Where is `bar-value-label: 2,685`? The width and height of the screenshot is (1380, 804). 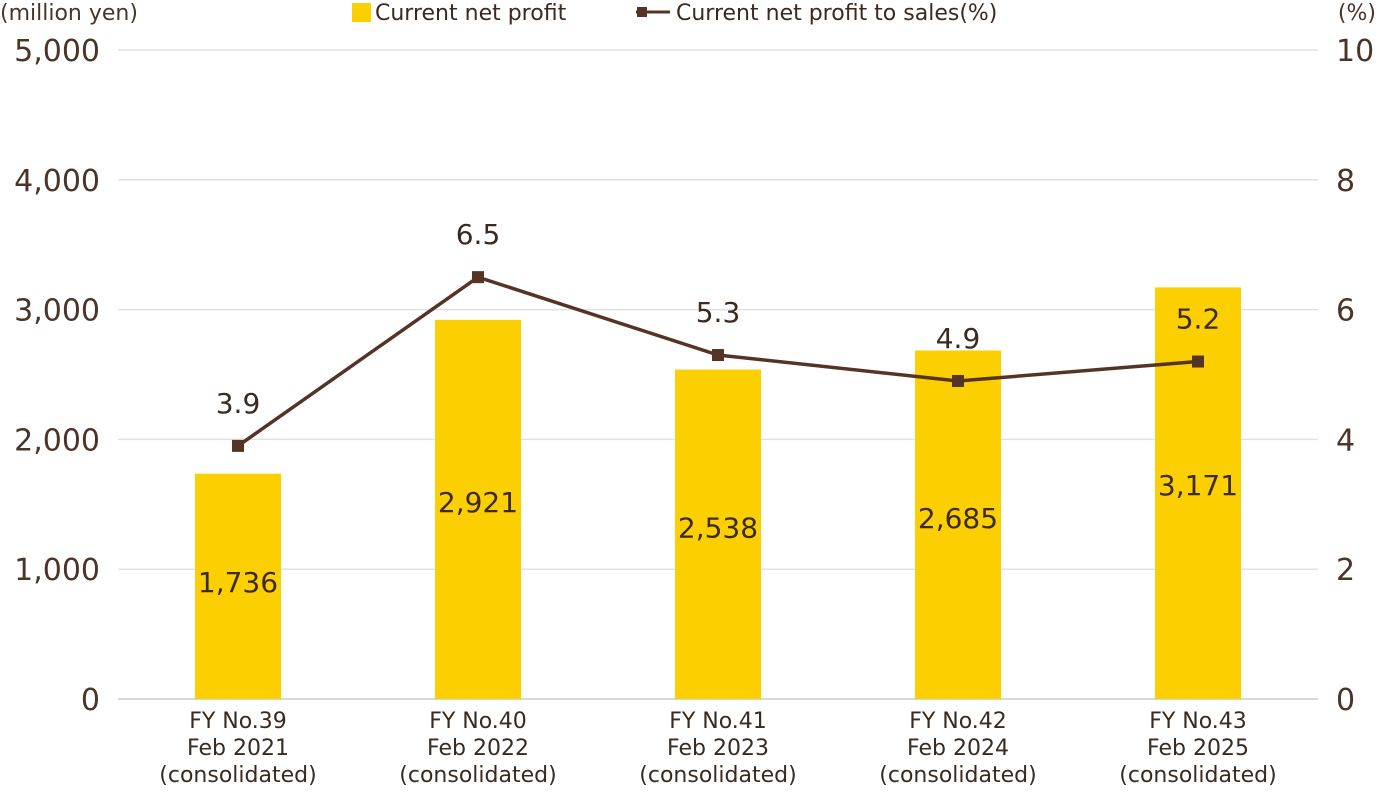 bar-value-label: 2,685 is located at coordinates (958, 518).